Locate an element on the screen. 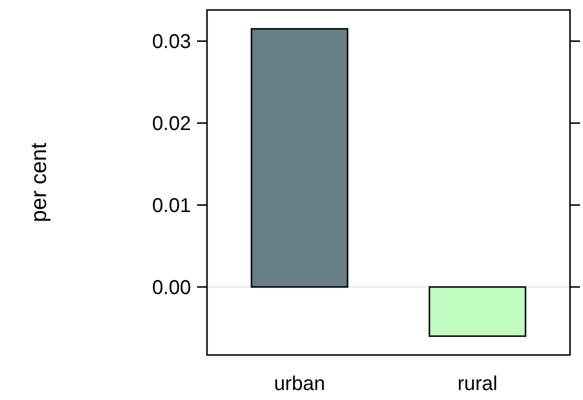 This screenshot has height=400, width=583. y-tick-label: 0.01 is located at coordinates (171, 206).